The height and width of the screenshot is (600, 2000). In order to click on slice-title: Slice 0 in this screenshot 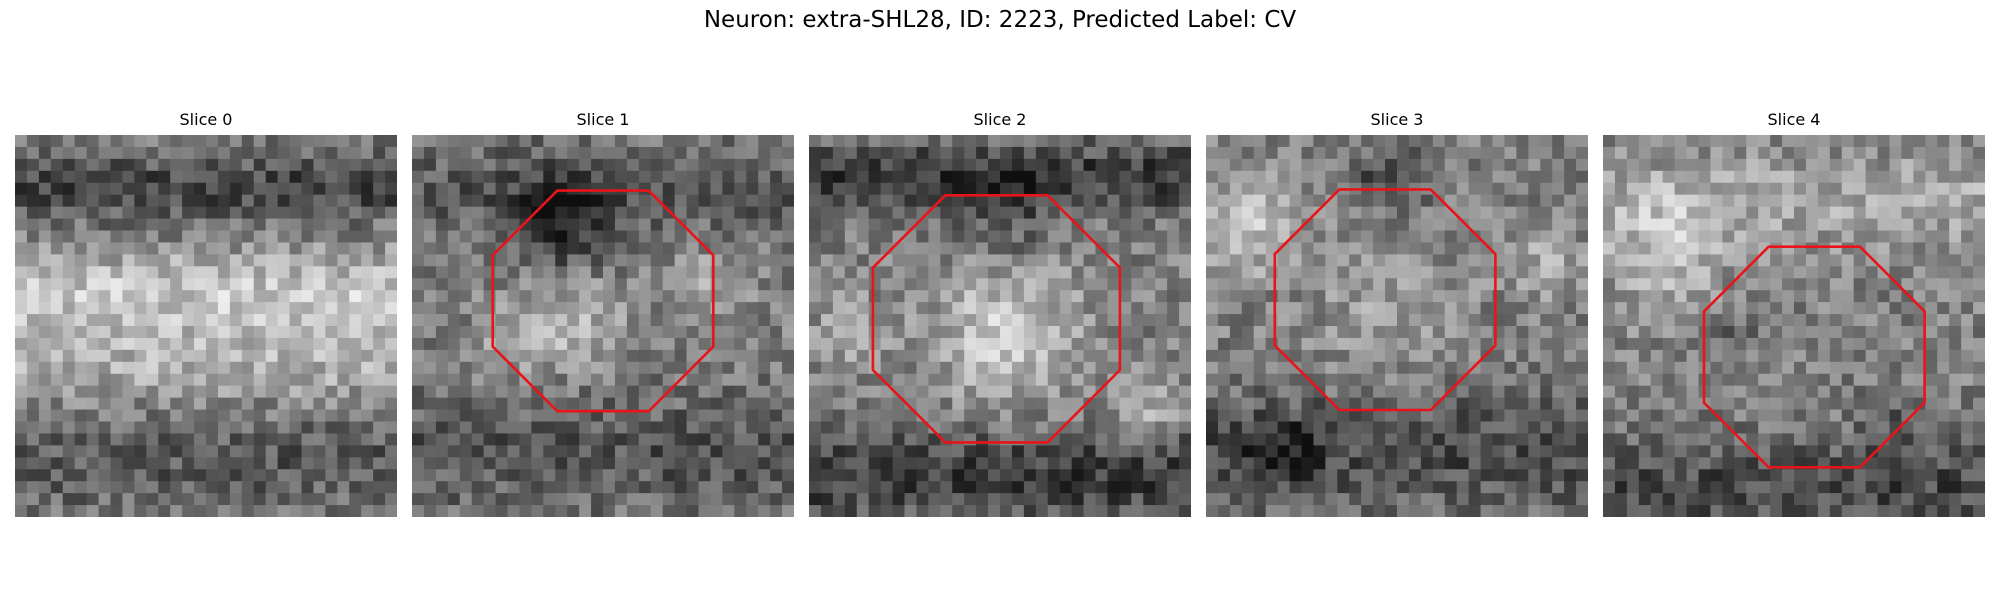, I will do `click(206, 119)`.